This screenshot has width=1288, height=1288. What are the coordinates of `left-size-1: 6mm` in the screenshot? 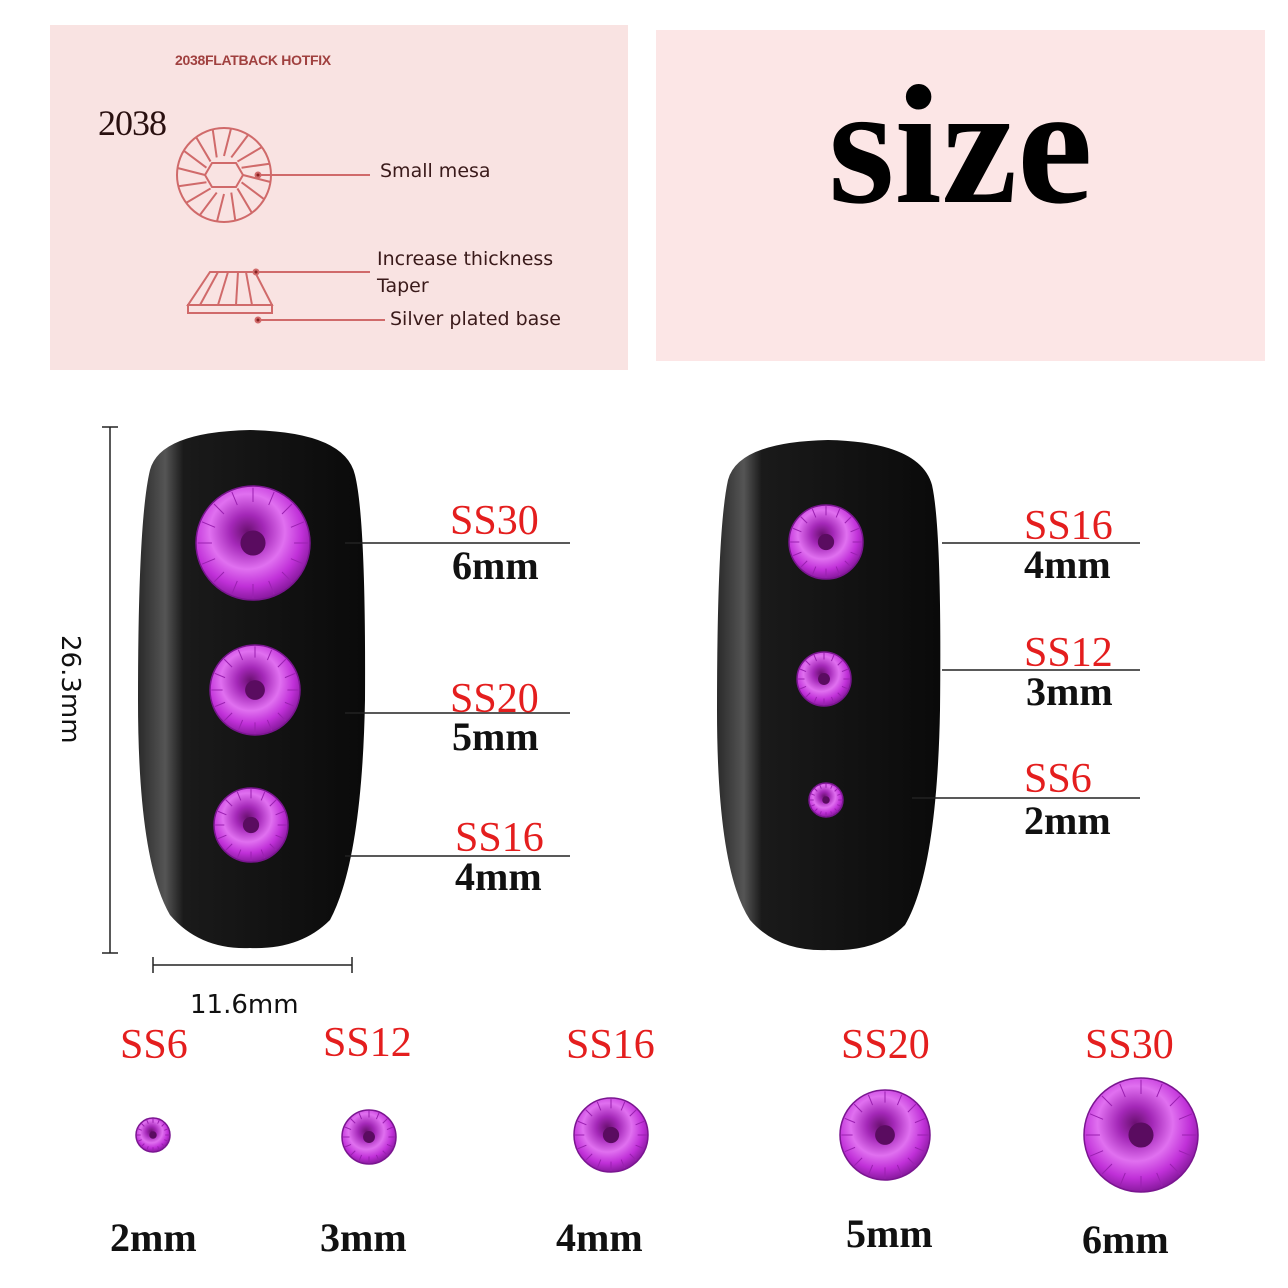 It's located at (495, 565).